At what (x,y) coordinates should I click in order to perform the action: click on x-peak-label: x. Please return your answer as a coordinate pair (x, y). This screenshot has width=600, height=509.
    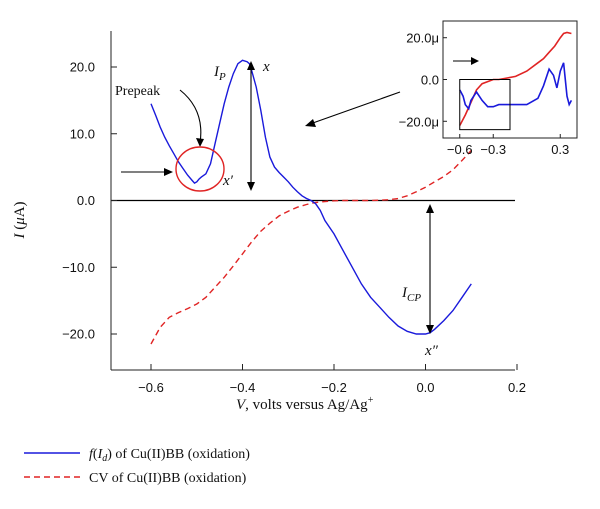
    Looking at the image, I should click on (266, 67).